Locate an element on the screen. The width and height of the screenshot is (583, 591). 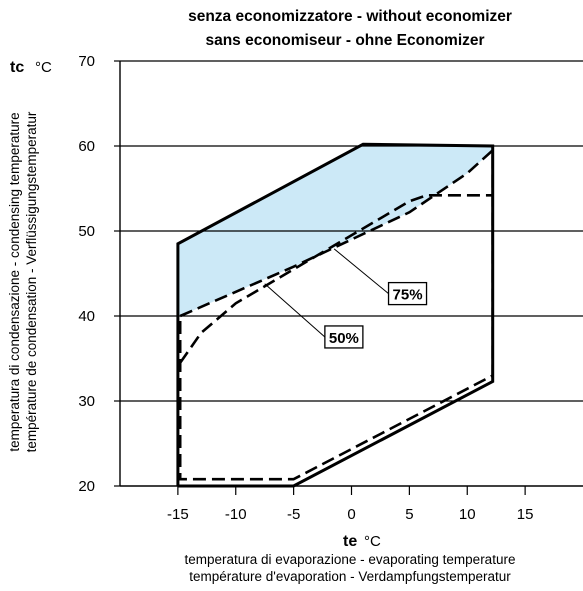
annotation-box-50-percent is located at coordinates (344, 337).